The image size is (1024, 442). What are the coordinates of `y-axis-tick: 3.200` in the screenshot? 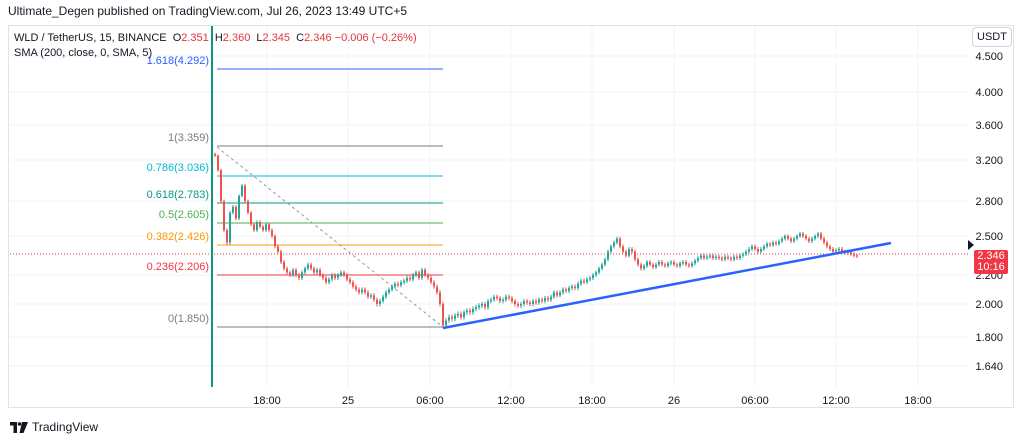 It's located at (989, 161).